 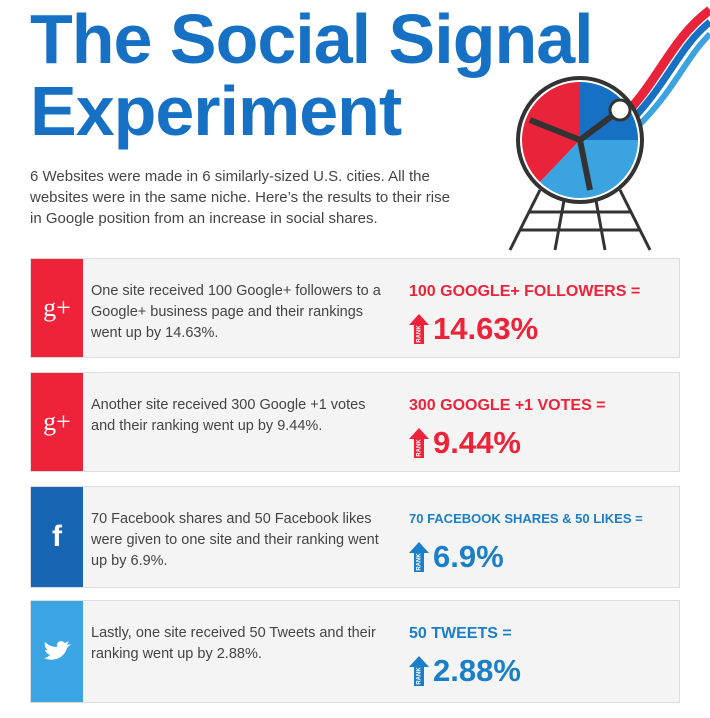 I want to click on result-stat: RANK 14.63%, so click(x=473, y=329).